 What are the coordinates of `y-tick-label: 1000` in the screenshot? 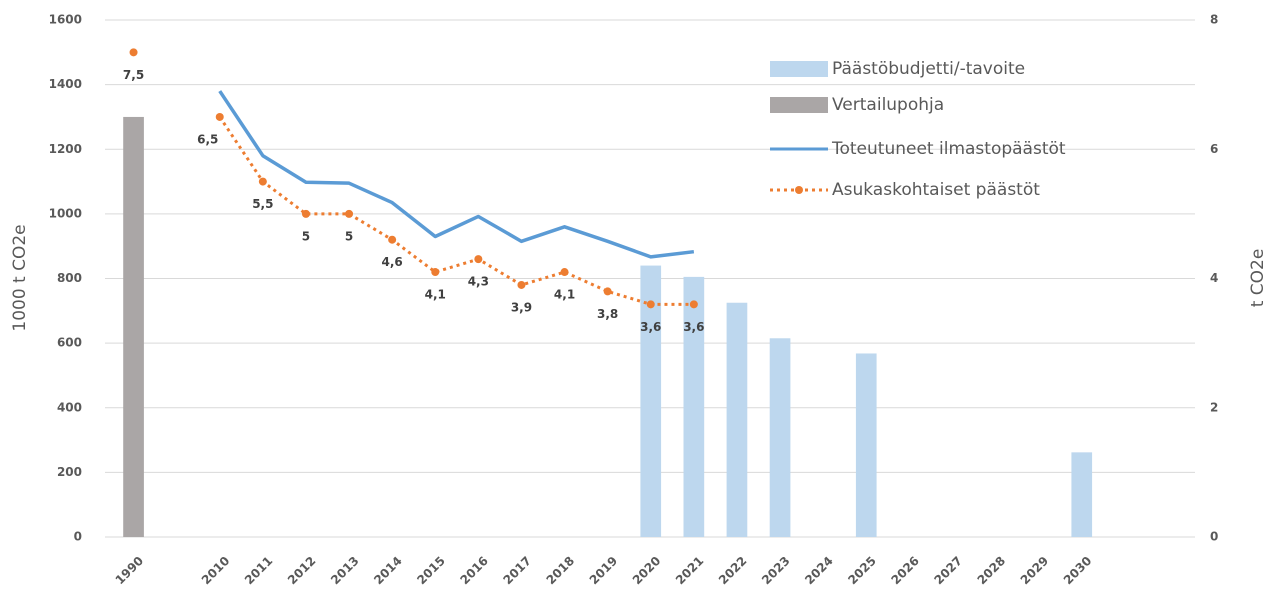 It's located at (65, 213).